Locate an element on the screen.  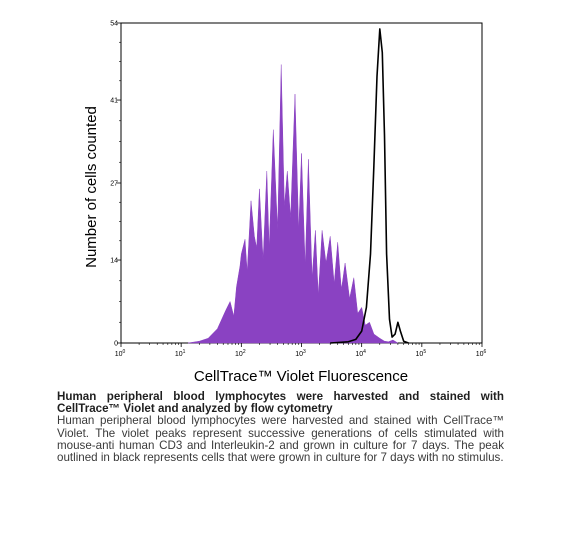
y-tick-label: 27 is located at coordinates (114, 184).